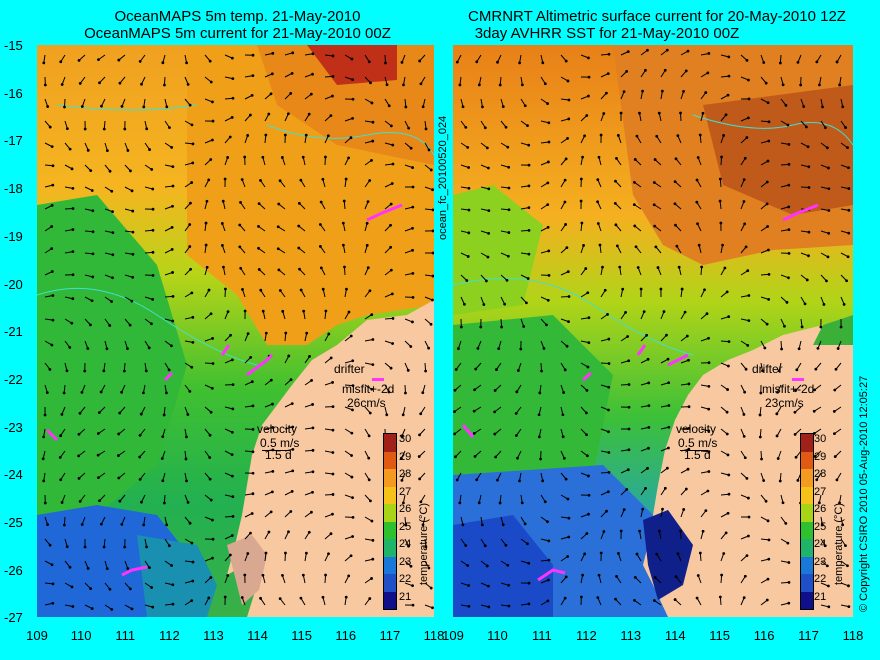 Image resolution: width=880 pixels, height=660 pixels. I want to click on y-tick-label: -15, so click(13, 45).